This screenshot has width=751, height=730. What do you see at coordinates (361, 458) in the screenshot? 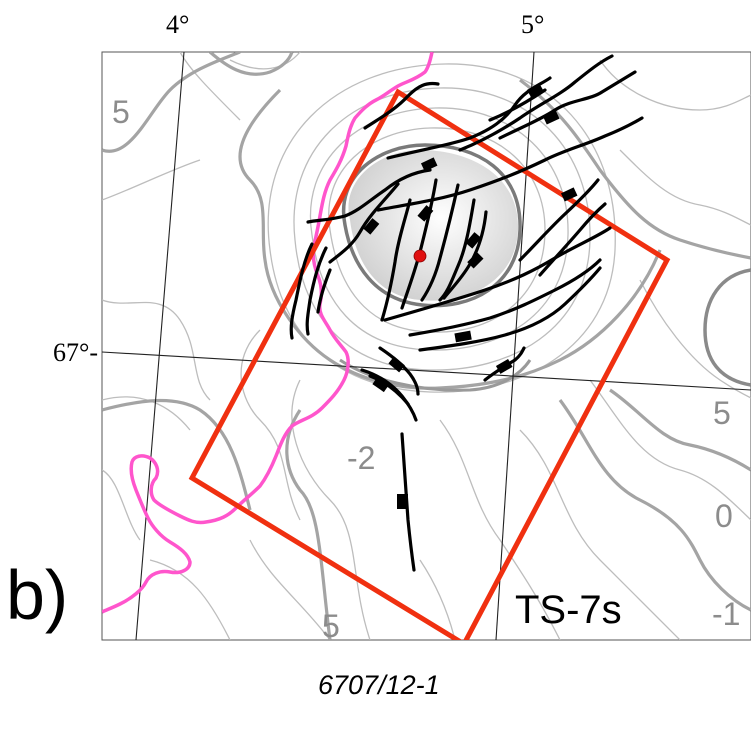
I see `contour-label: -2` at bounding box center [361, 458].